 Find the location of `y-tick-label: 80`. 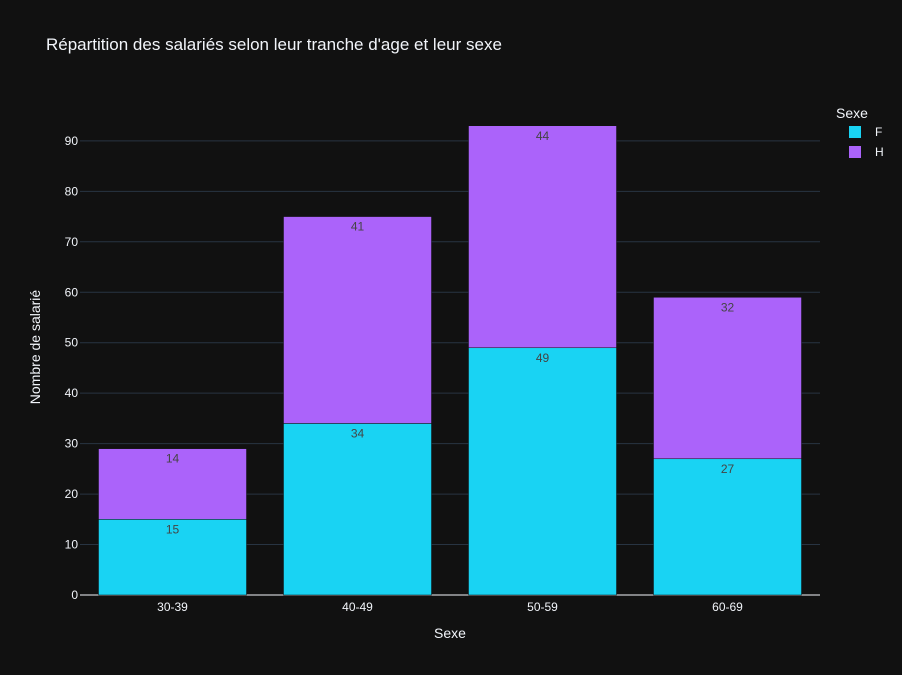

y-tick-label: 80 is located at coordinates (72, 191).